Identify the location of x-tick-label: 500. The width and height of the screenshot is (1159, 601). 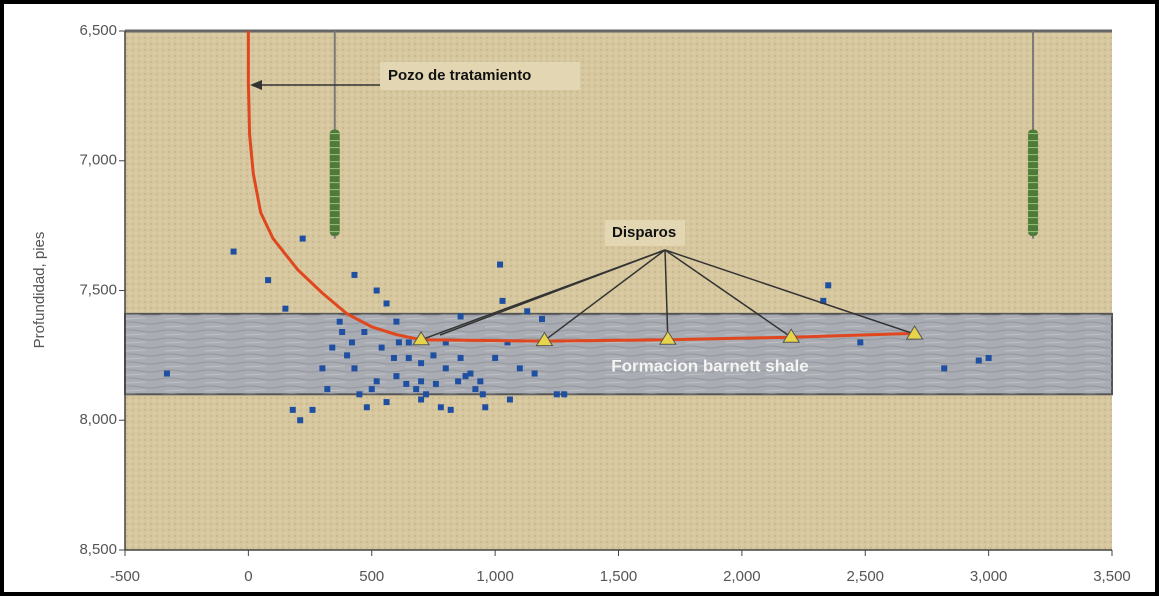
(371, 576).